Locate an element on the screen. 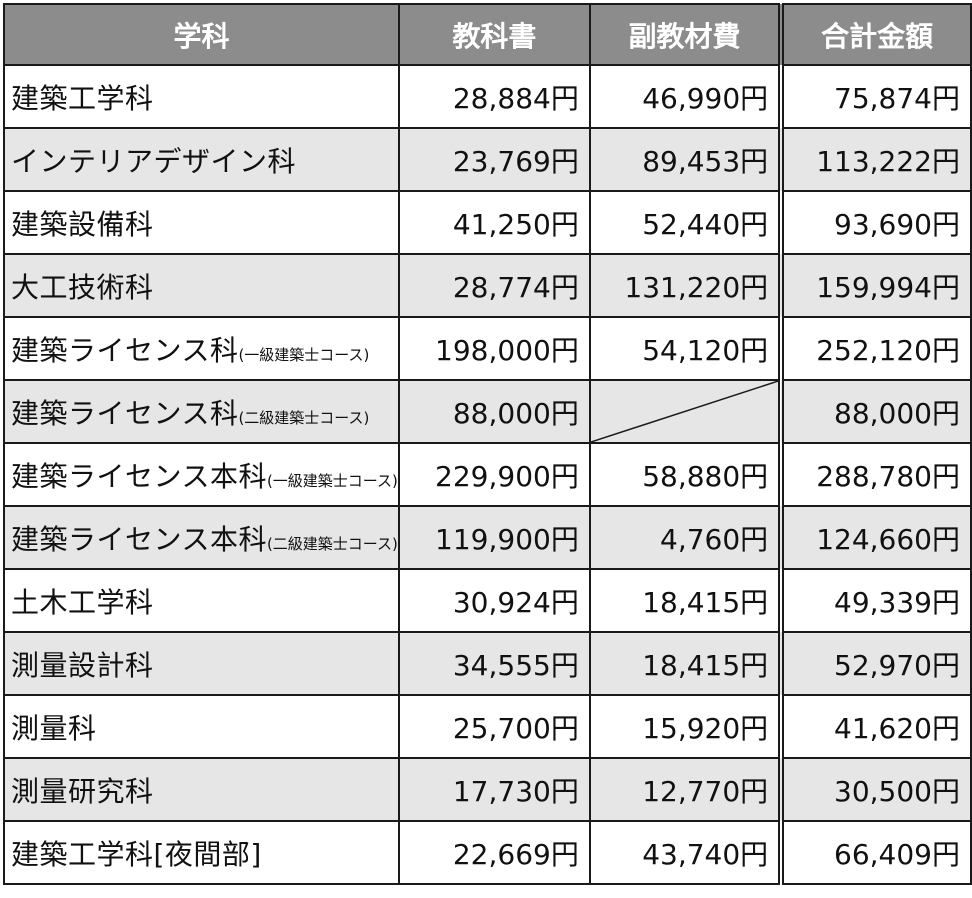 This screenshot has height=898, width=972. department-name: 建築設備科 is located at coordinates (201, 222).